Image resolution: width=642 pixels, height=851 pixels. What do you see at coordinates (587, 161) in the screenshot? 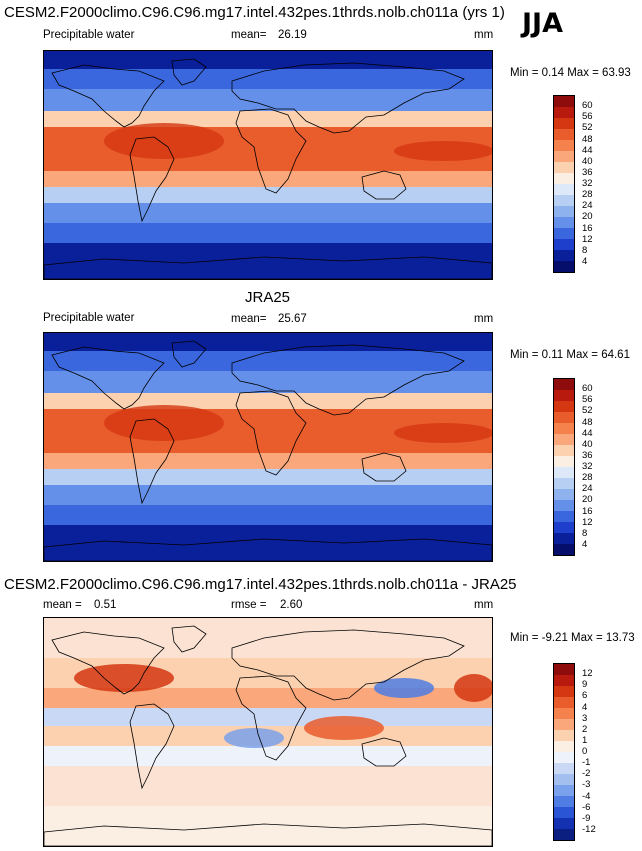
I see `colorbar-tick-label: 40` at bounding box center [587, 161].